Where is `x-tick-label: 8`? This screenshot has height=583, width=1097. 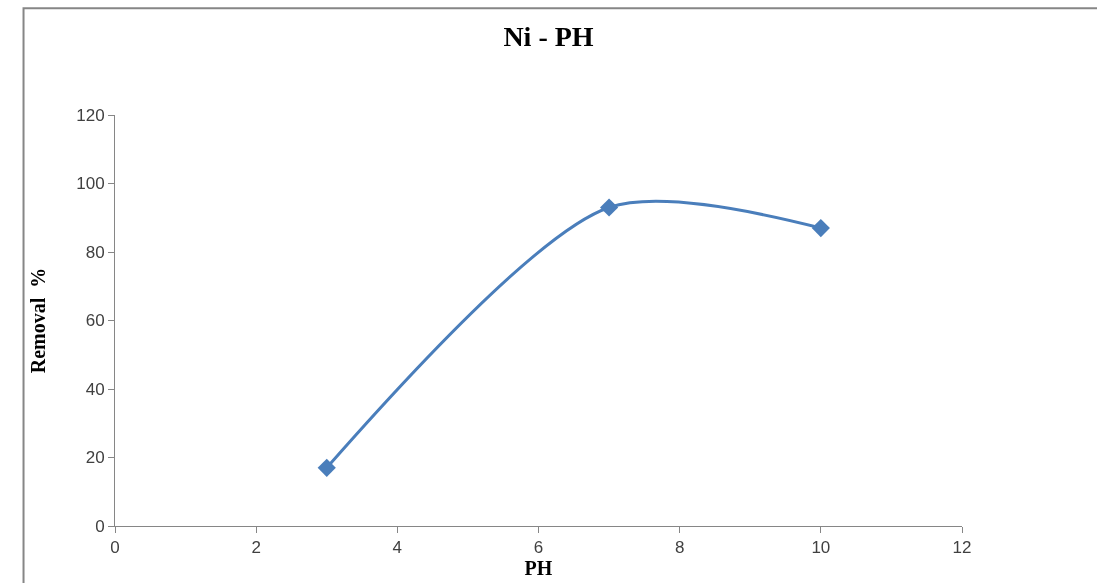 x-tick-label: 8 is located at coordinates (679, 548).